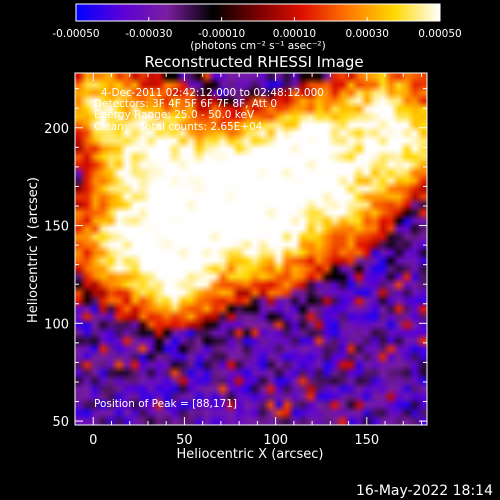 The height and width of the screenshot is (500, 500). Describe the element at coordinates (75, 34) in the screenshot. I see `colorbar-tick-label: -0.00050` at that location.